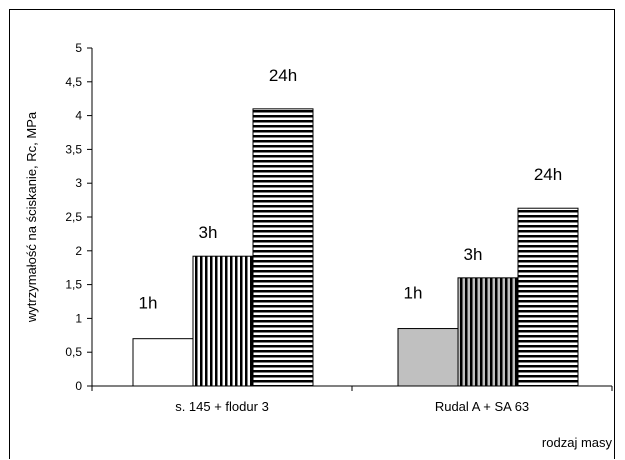 This screenshot has height=460, width=625. Describe the element at coordinates (78, 116) in the screenshot. I see `y-tick-label: 4` at that location.